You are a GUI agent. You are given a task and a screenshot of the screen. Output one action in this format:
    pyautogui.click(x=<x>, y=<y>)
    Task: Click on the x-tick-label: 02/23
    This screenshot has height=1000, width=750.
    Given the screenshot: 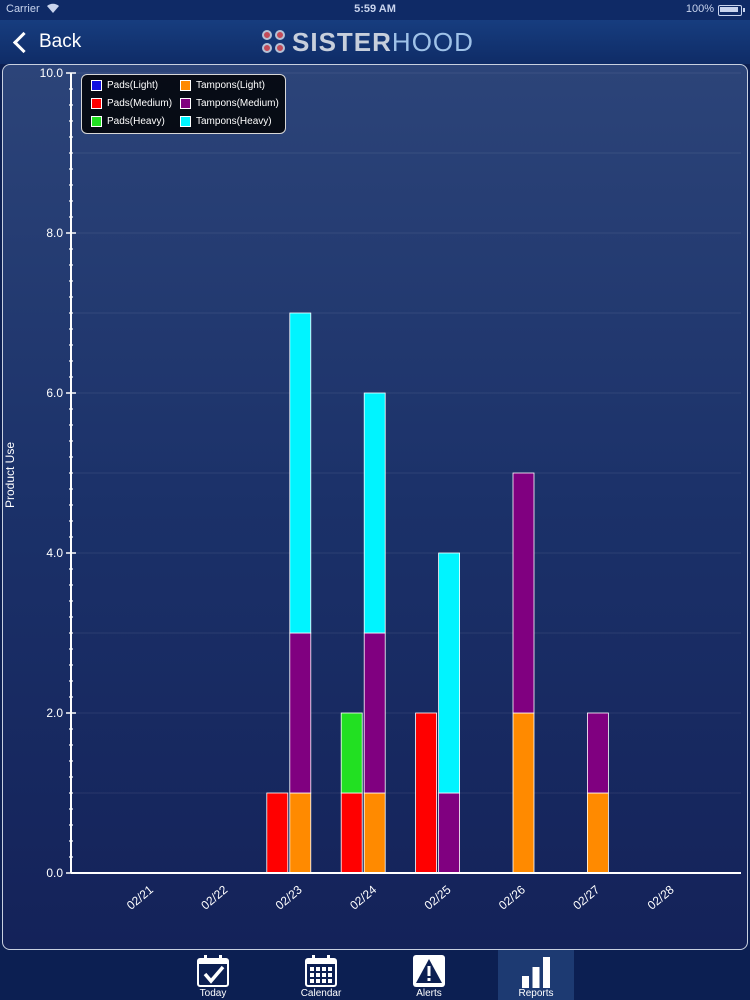 What is the action you would take?
    pyautogui.click(x=289, y=897)
    